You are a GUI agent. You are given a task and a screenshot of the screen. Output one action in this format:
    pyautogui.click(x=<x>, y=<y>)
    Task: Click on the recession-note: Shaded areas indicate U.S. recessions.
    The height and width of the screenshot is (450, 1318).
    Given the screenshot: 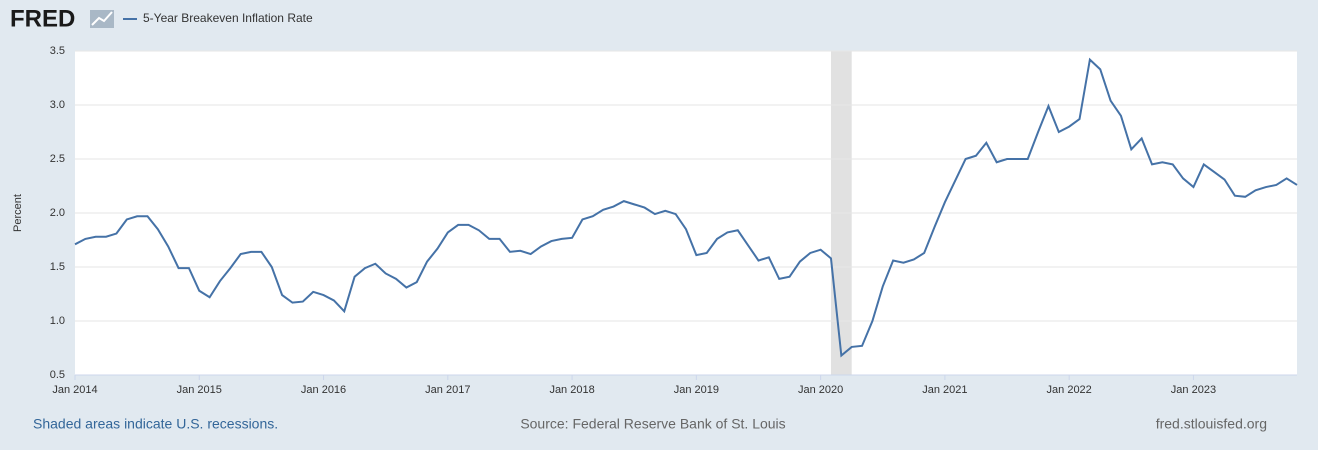 What is the action you would take?
    pyautogui.click(x=155, y=424)
    